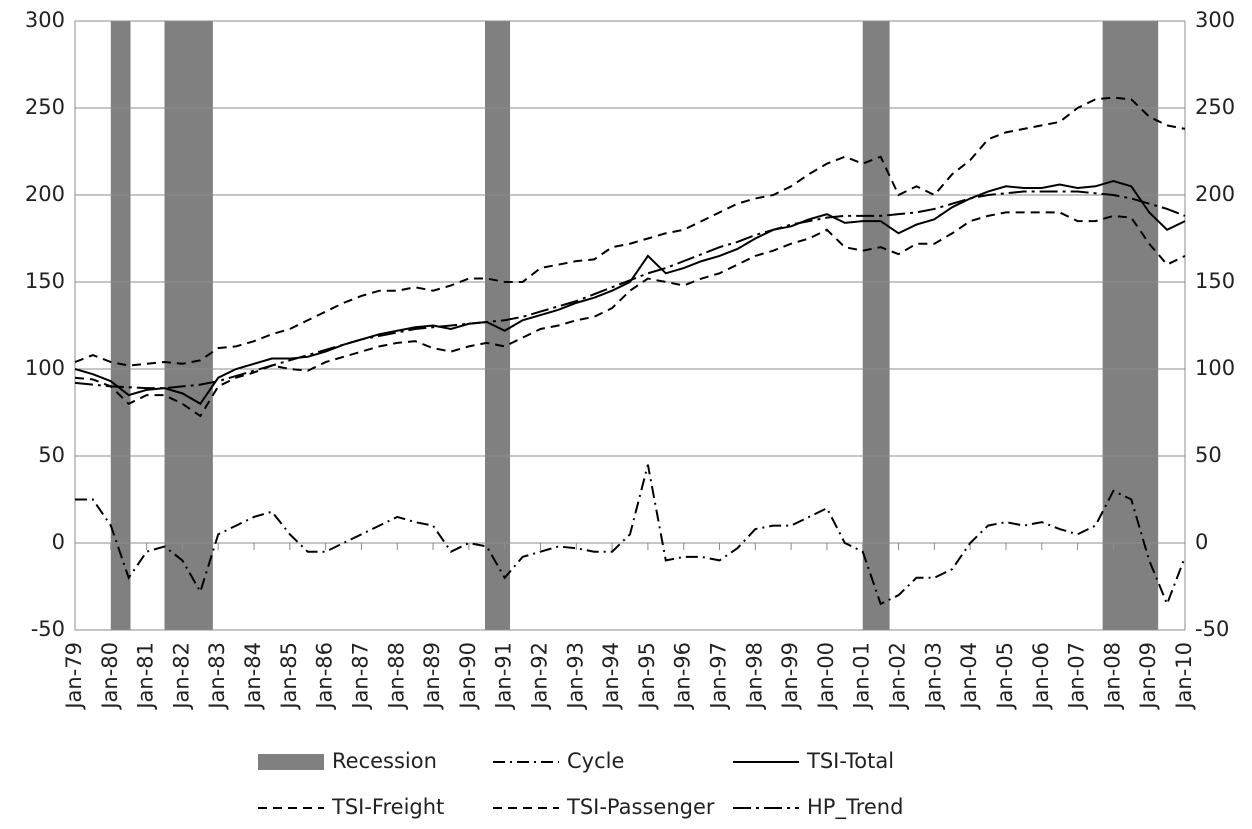  I want to click on x-tick-label: Jan-01, so click(862, 676).